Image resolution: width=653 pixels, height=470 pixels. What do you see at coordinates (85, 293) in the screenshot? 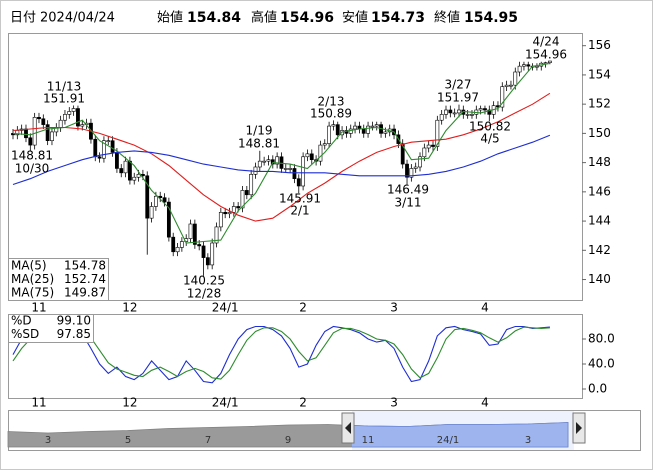
I see `legend-value: 149.87` at bounding box center [85, 293].